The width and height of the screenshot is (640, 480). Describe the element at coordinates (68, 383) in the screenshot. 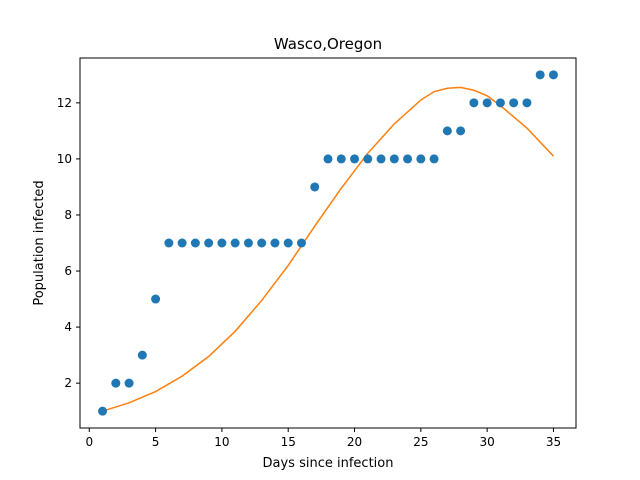

I see `y-tick-label: 2` at that location.